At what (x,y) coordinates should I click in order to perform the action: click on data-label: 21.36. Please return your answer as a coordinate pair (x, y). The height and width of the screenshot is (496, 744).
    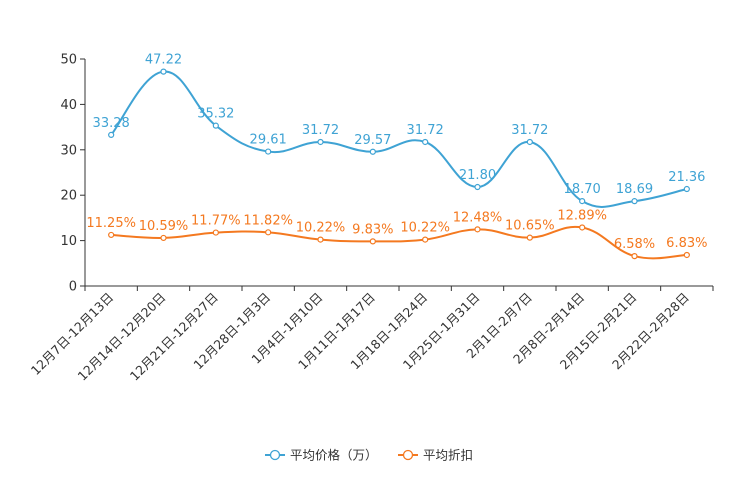
    Looking at the image, I should click on (686, 177).